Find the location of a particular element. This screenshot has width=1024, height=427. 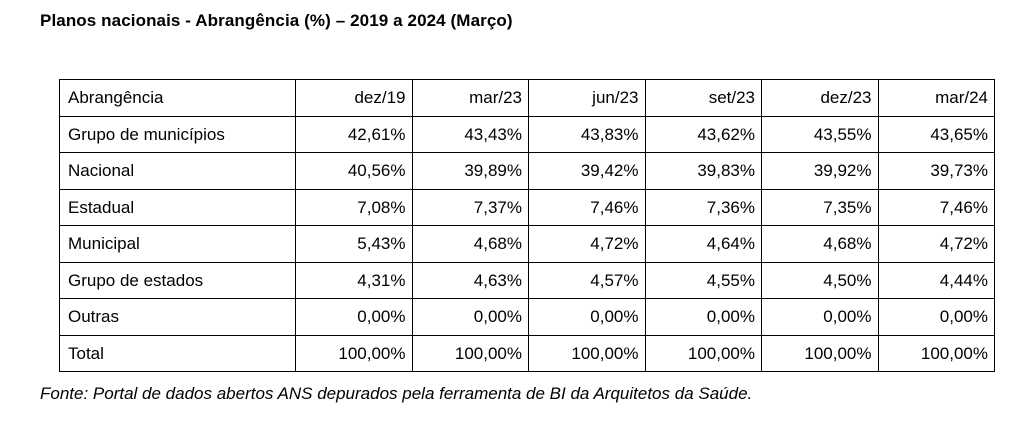

row-label: Nacional is located at coordinates (177, 171).